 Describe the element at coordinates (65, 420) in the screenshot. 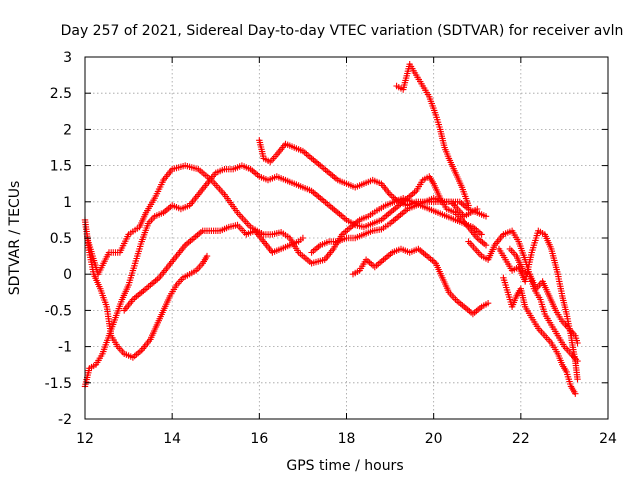

I see `y-tick-label: -2` at that location.